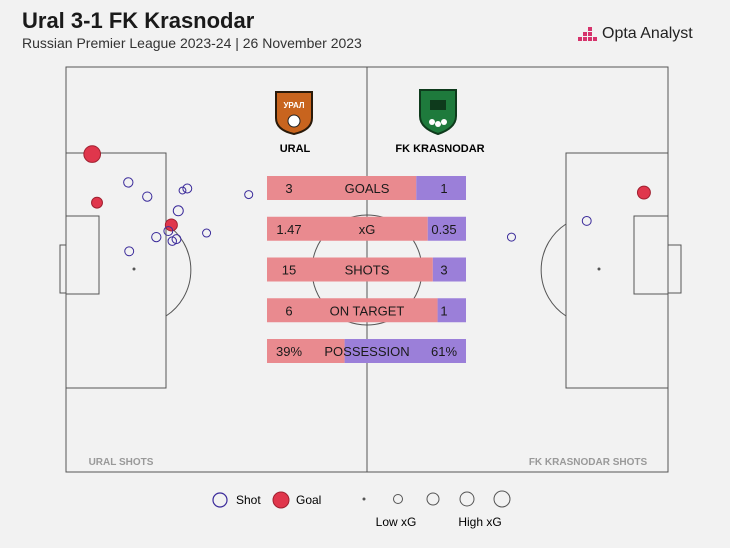 The height and width of the screenshot is (548, 730). Describe the element at coordinates (288, 188) in the screenshot. I see `value-home-goals: 3` at that location.